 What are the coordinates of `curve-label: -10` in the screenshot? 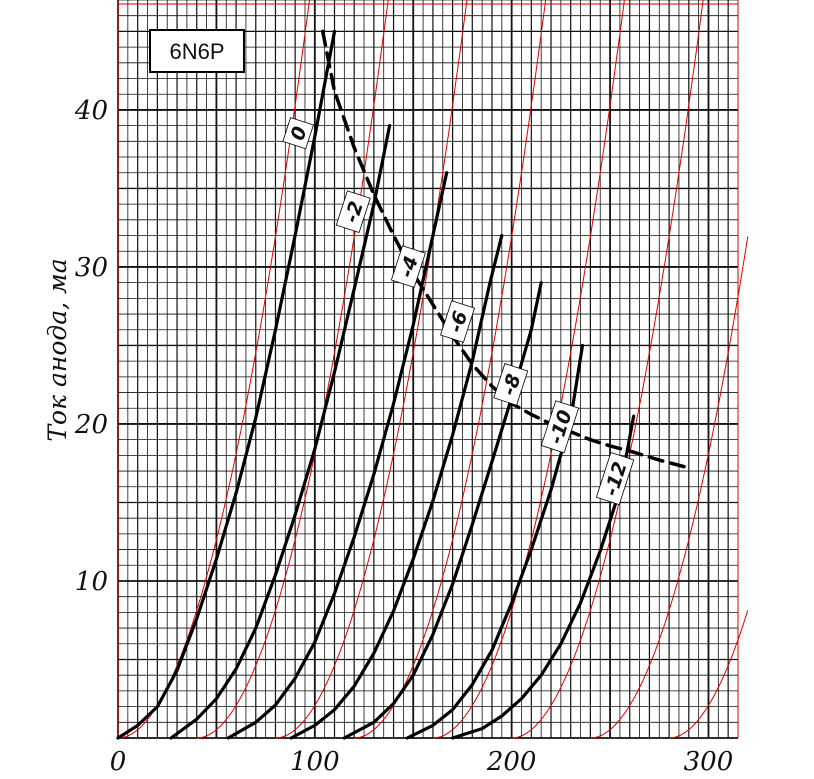 It's located at (561, 426).